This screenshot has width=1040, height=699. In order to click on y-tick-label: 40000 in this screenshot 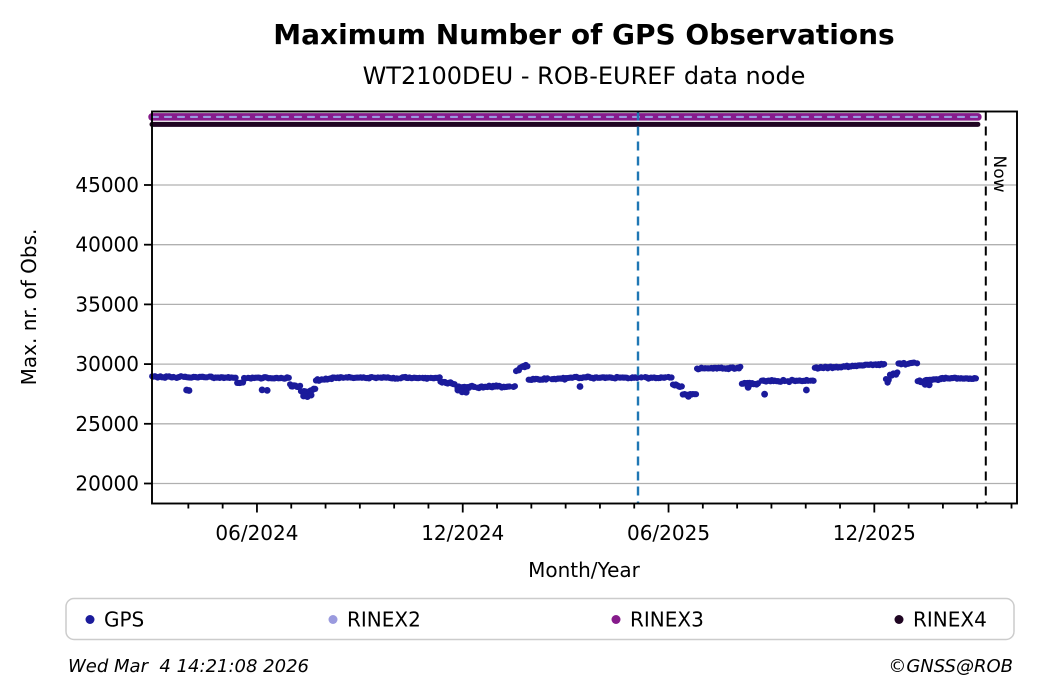, I will do `click(107, 245)`.